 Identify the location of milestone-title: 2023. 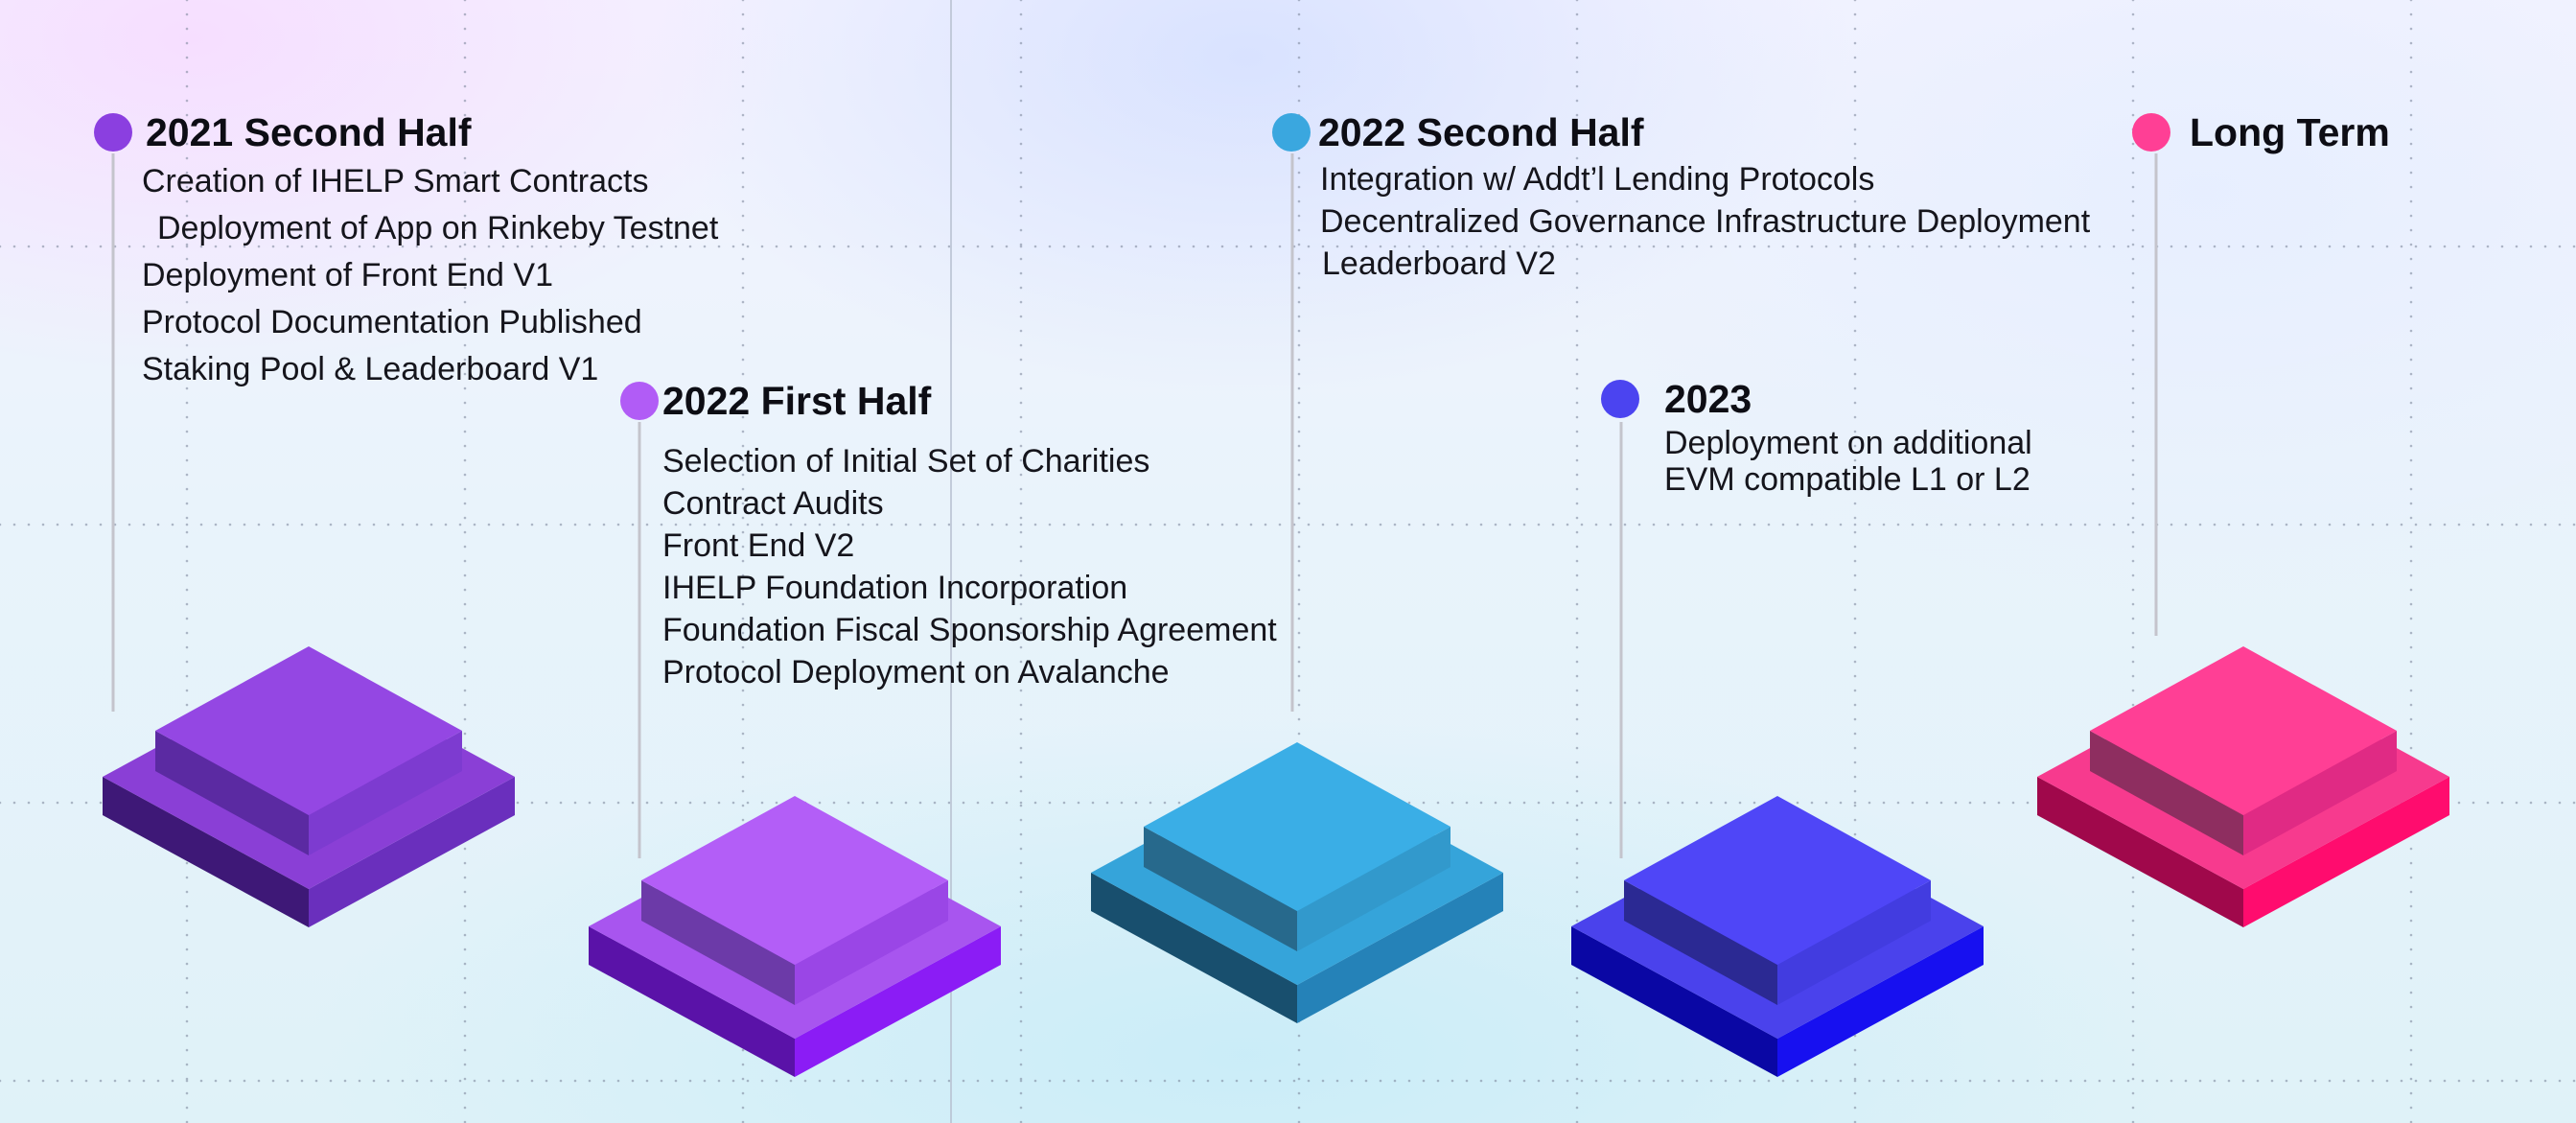
(1708, 399).